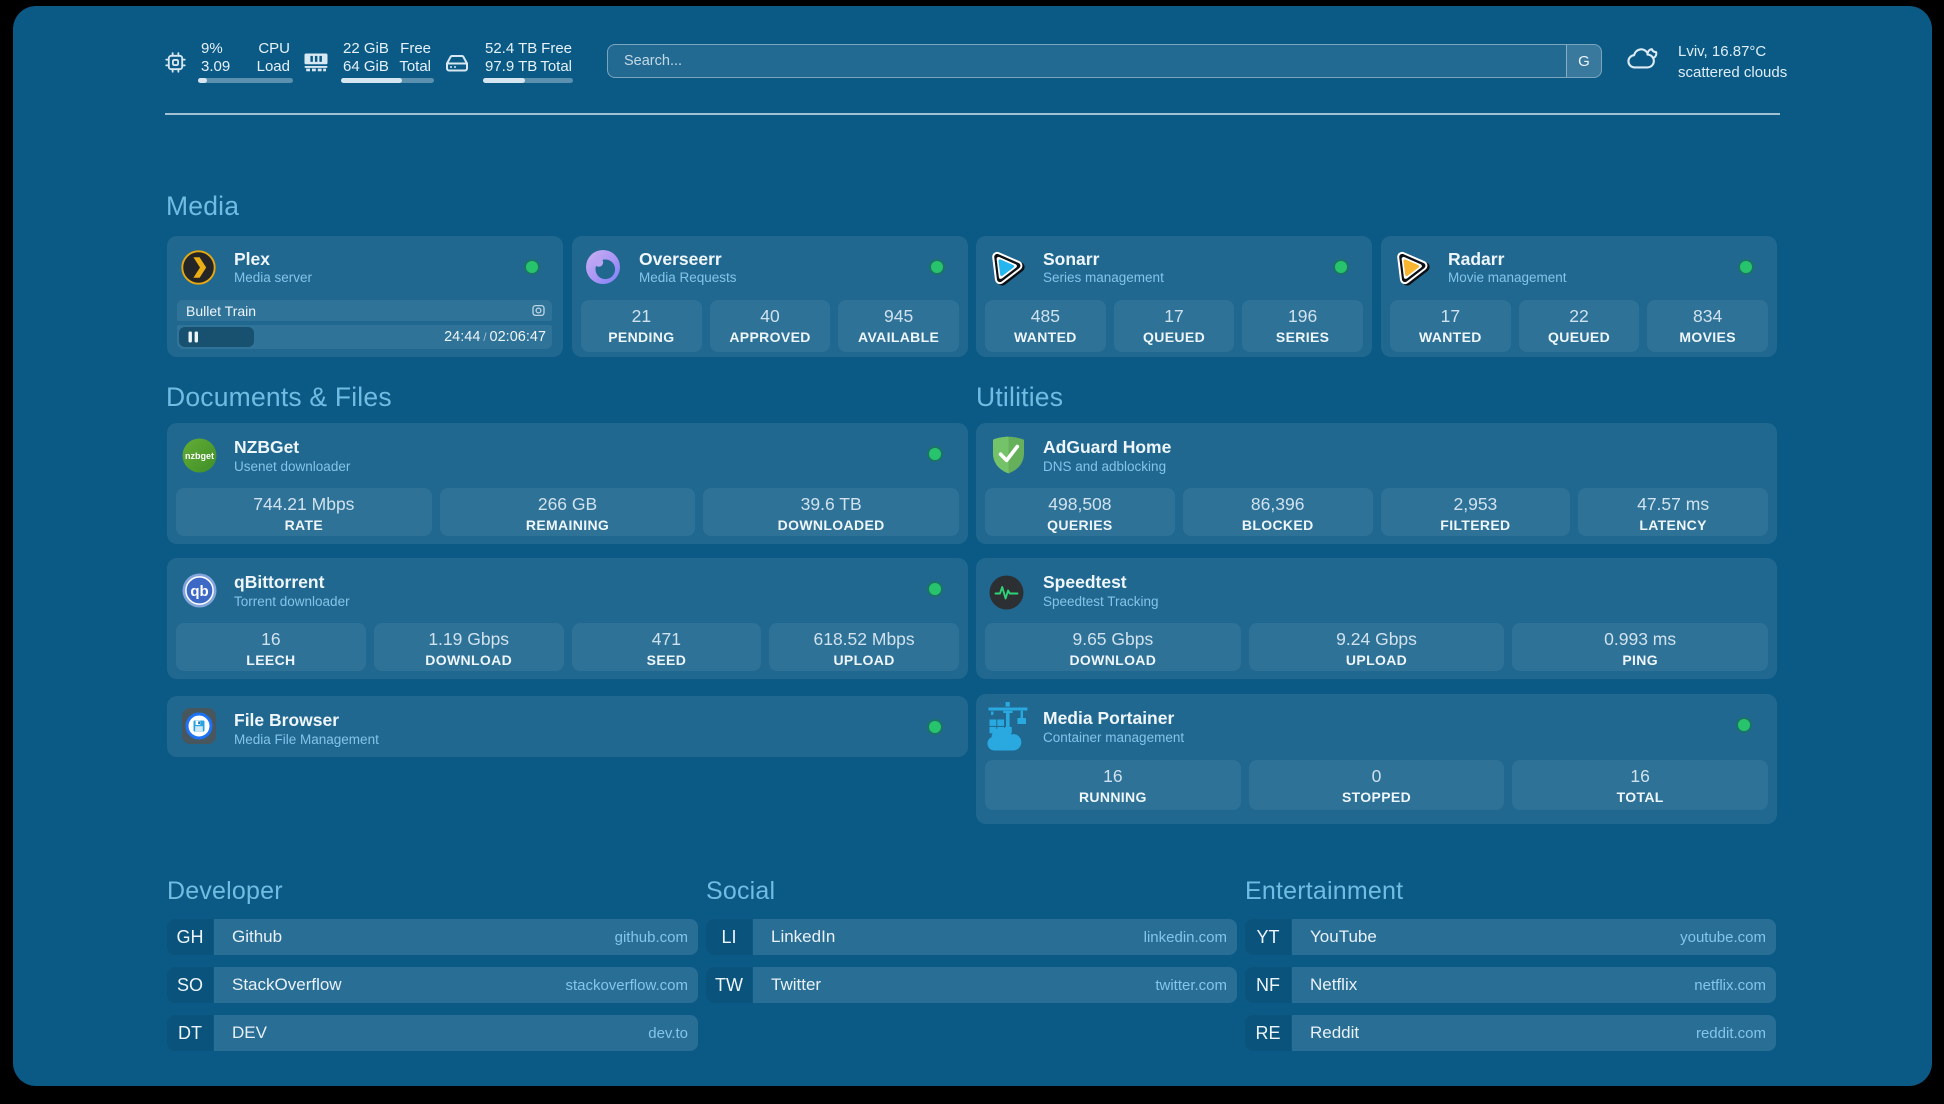 The width and height of the screenshot is (1944, 1104). I want to click on svg-text: nzbget, so click(199, 456).